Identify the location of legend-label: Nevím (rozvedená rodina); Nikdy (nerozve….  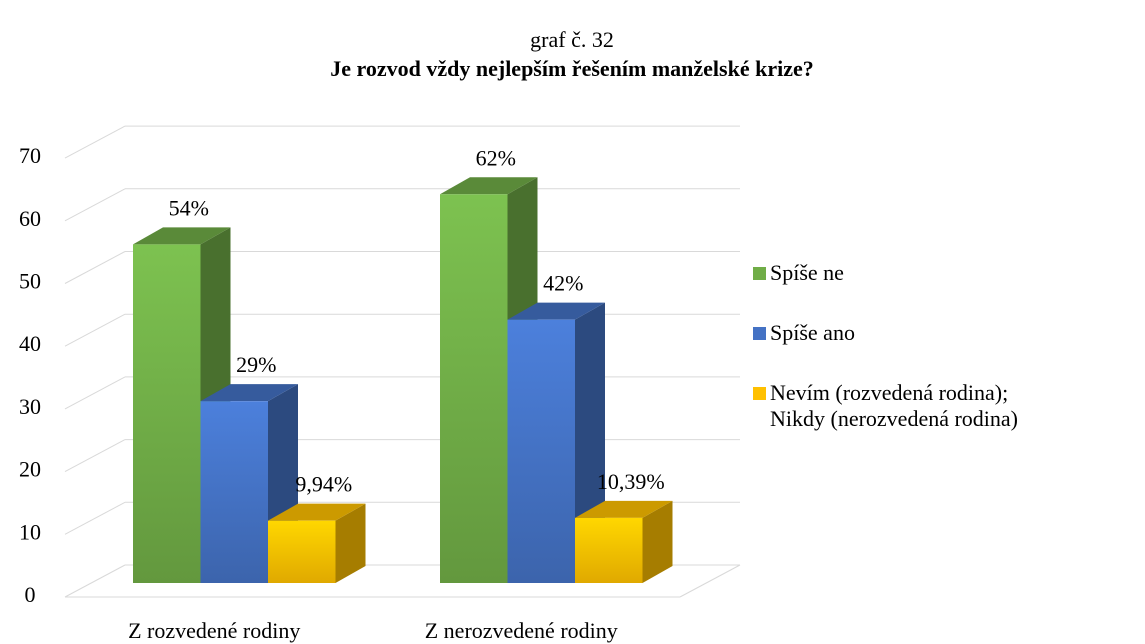
(894, 405).